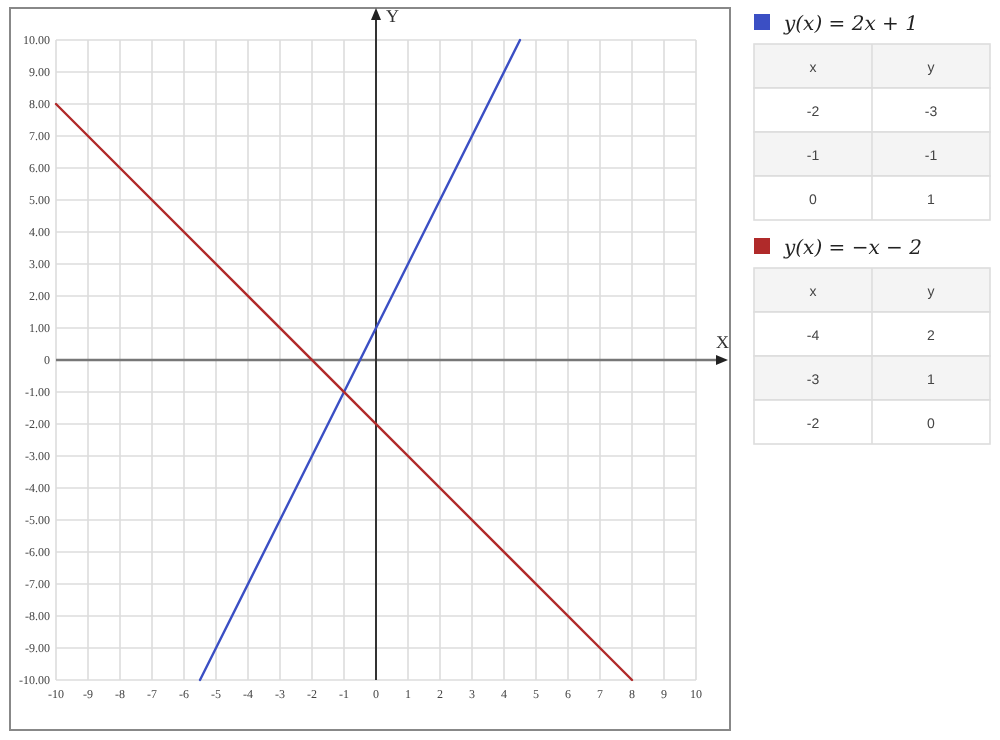 This screenshot has width=1000, height=740. Describe the element at coordinates (393, 16) in the screenshot. I see `y-axis-title: Y` at that location.